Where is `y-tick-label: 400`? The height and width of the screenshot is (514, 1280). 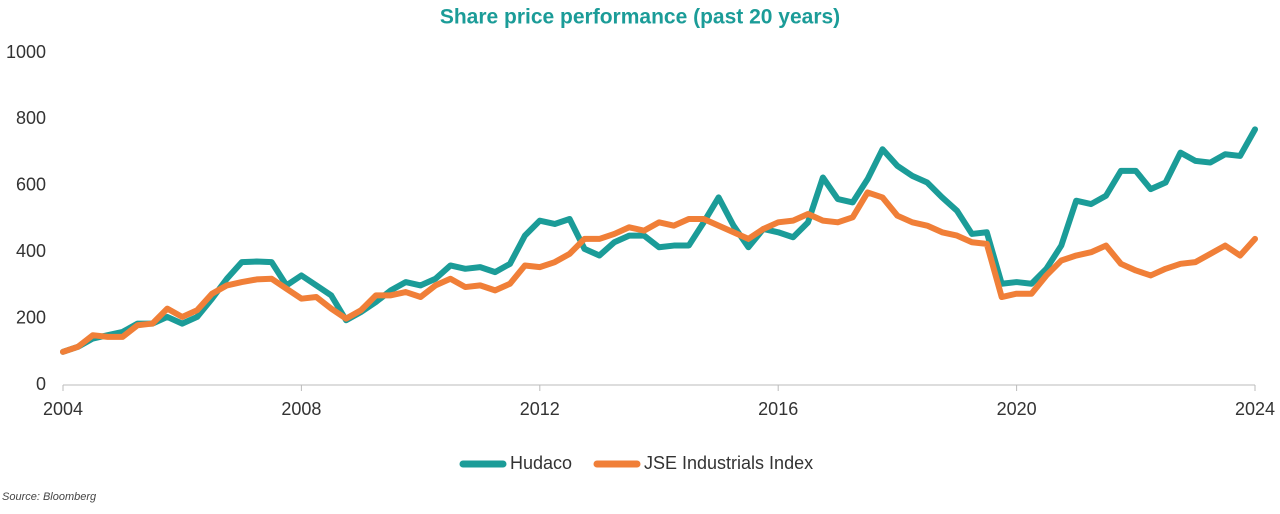
y-tick-label: 400 is located at coordinates (31, 251).